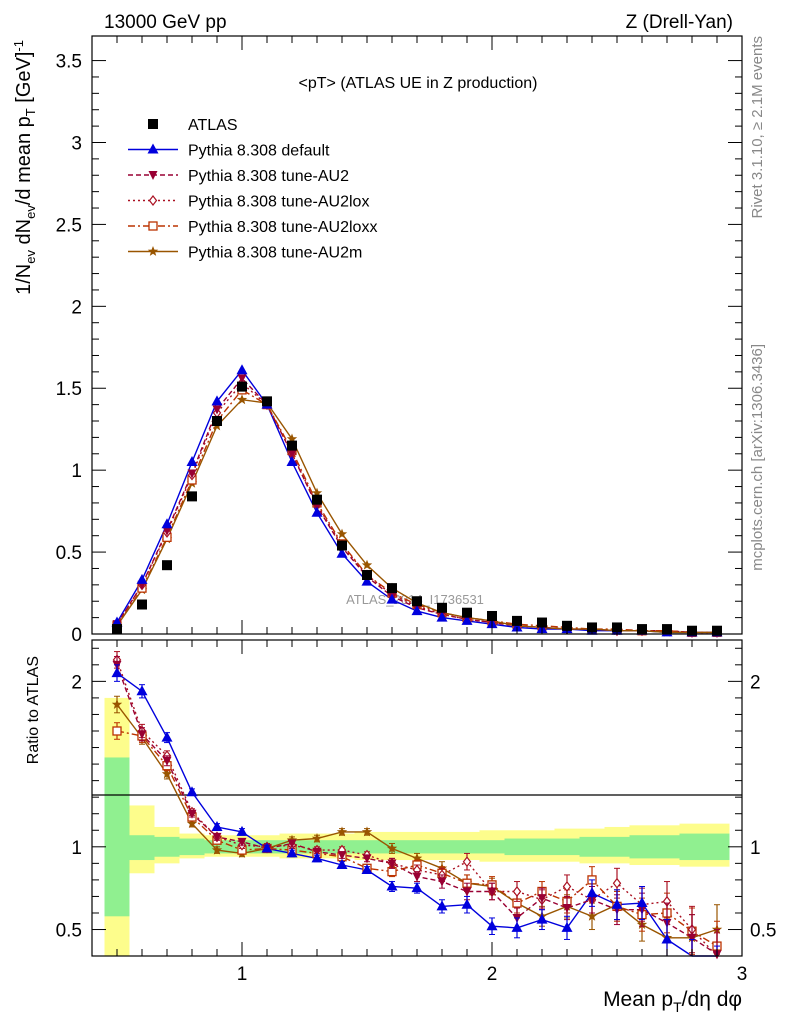 This screenshot has width=786, height=1024. Describe the element at coordinates (76, 848) in the screenshot. I see `ratio-y-tick-label: 1` at that location.